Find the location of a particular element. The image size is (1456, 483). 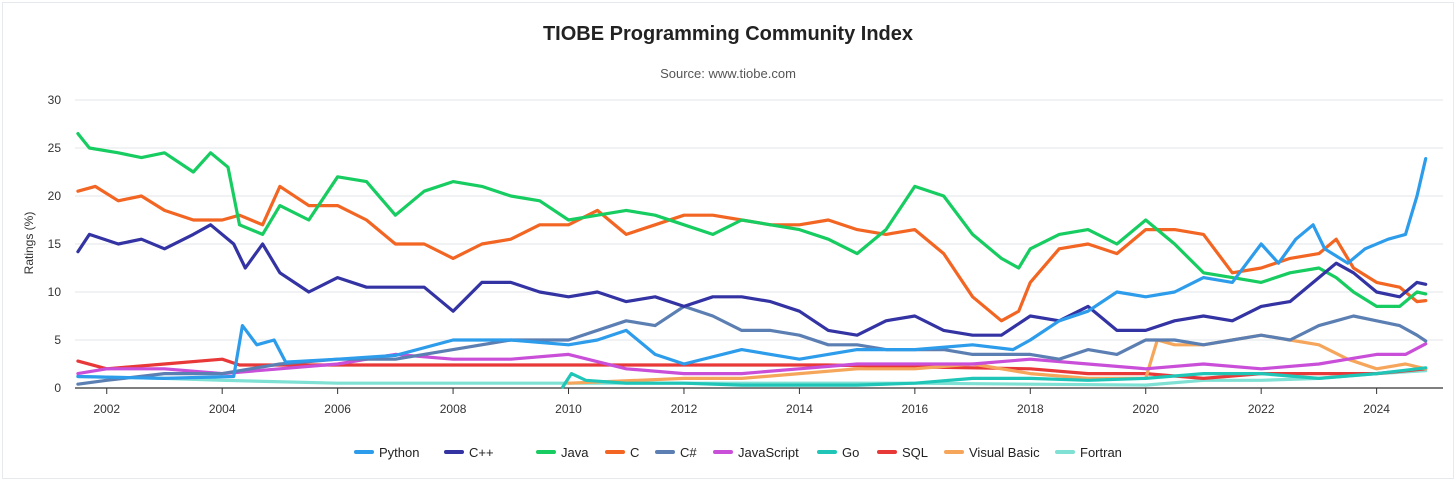

legend-label: Visual Basic is located at coordinates (1004, 452).